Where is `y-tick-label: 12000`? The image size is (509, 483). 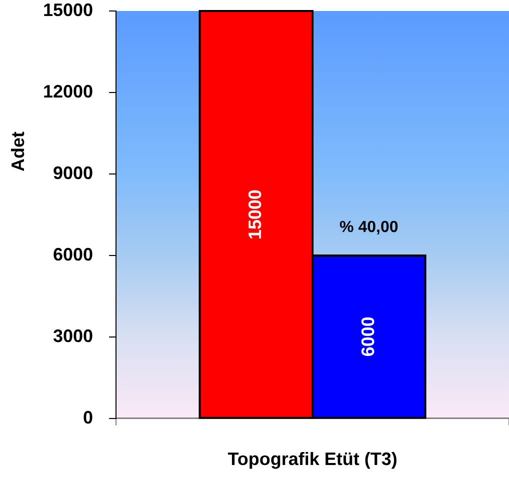 y-tick-label: 12000 is located at coordinates (68, 91).